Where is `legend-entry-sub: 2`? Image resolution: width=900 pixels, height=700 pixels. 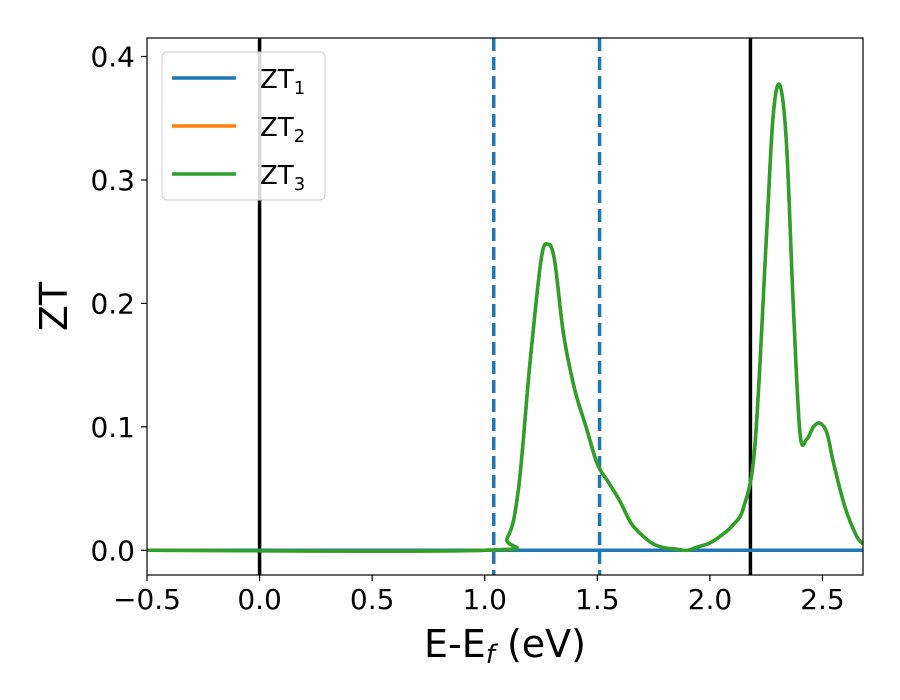 legend-entry-sub: 2 is located at coordinates (299, 136).